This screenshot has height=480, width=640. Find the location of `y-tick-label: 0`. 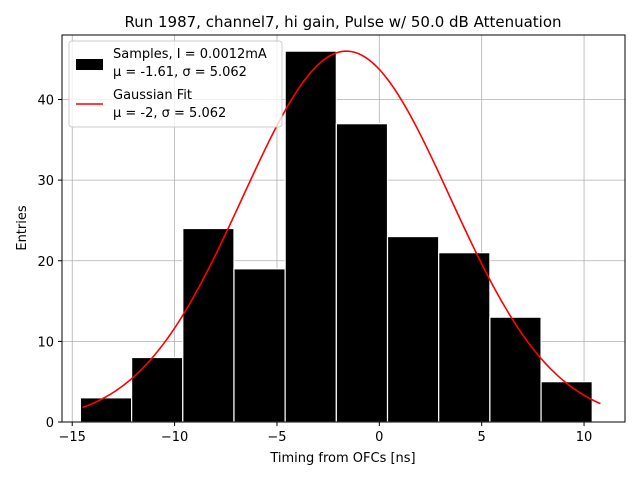

y-tick-label: 0 is located at coordinates (50, 423).